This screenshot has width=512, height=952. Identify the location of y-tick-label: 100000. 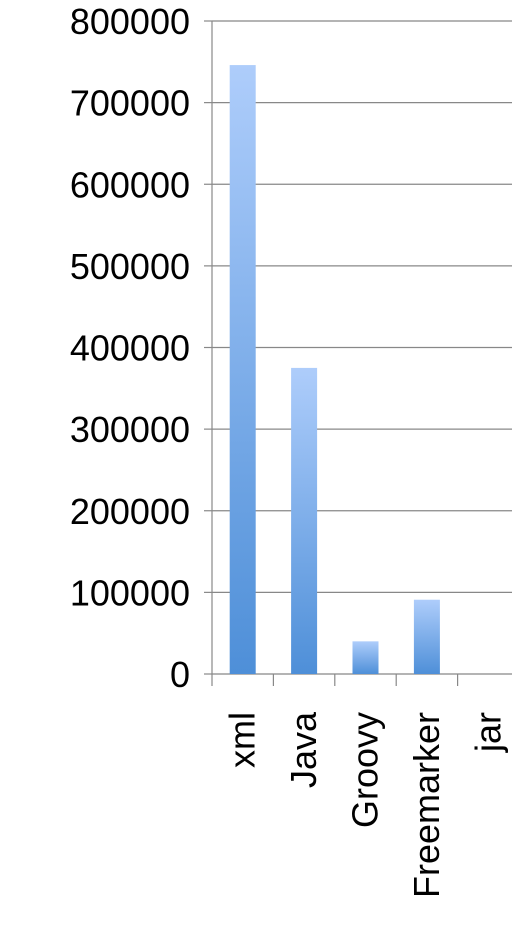
(130, 592).